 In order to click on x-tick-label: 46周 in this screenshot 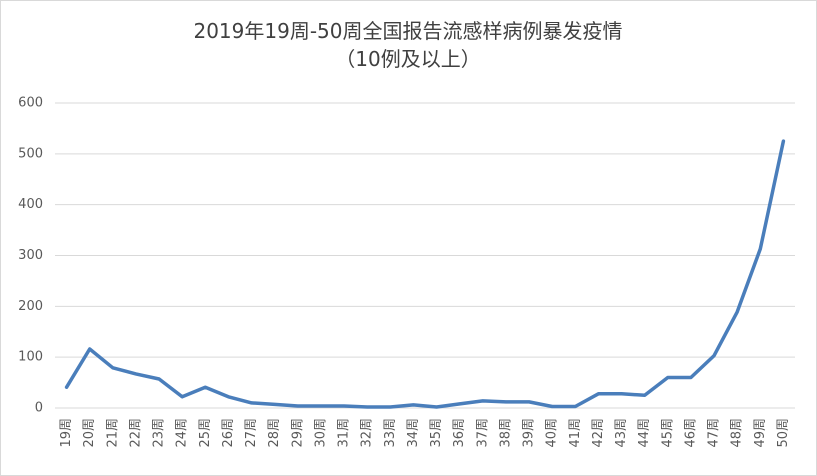, I will do `click(690, 433)`.